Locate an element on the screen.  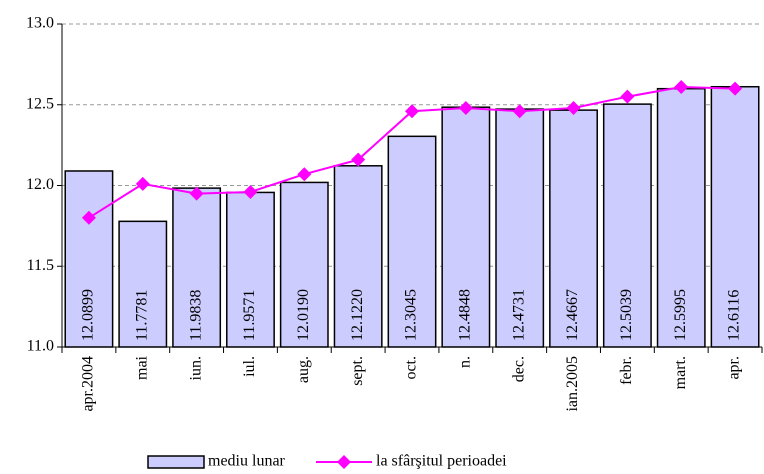
y-tick-label: 11.5 is located at coordinates (40, 265).